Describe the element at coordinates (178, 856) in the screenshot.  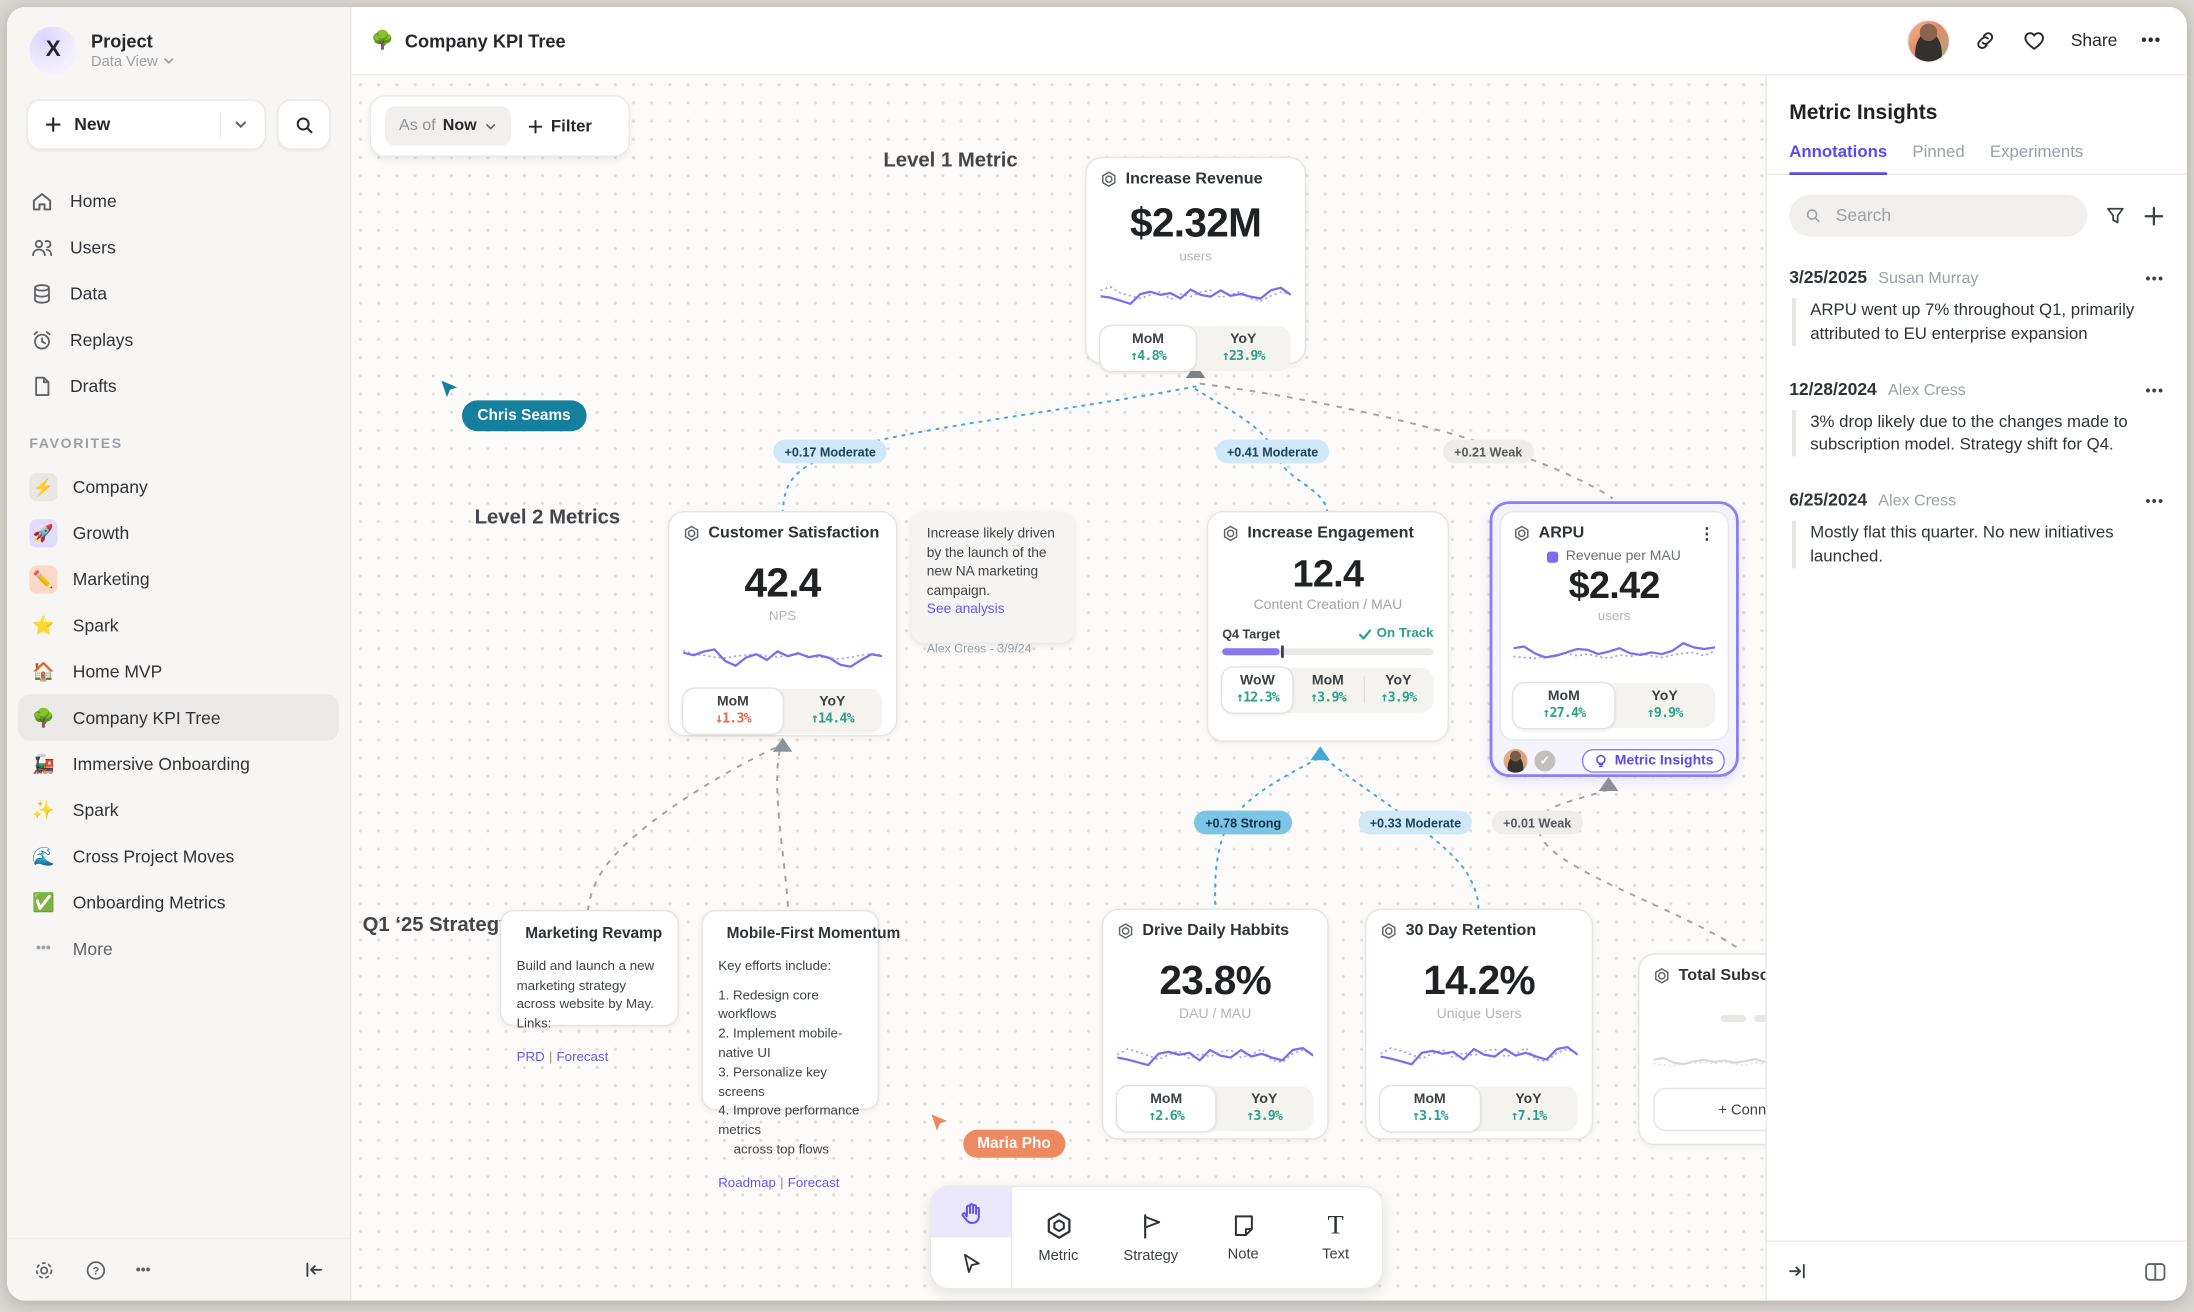
I see `sidebar-item-cross-project-moves: 🌊 Cross Project Moves` at that location.